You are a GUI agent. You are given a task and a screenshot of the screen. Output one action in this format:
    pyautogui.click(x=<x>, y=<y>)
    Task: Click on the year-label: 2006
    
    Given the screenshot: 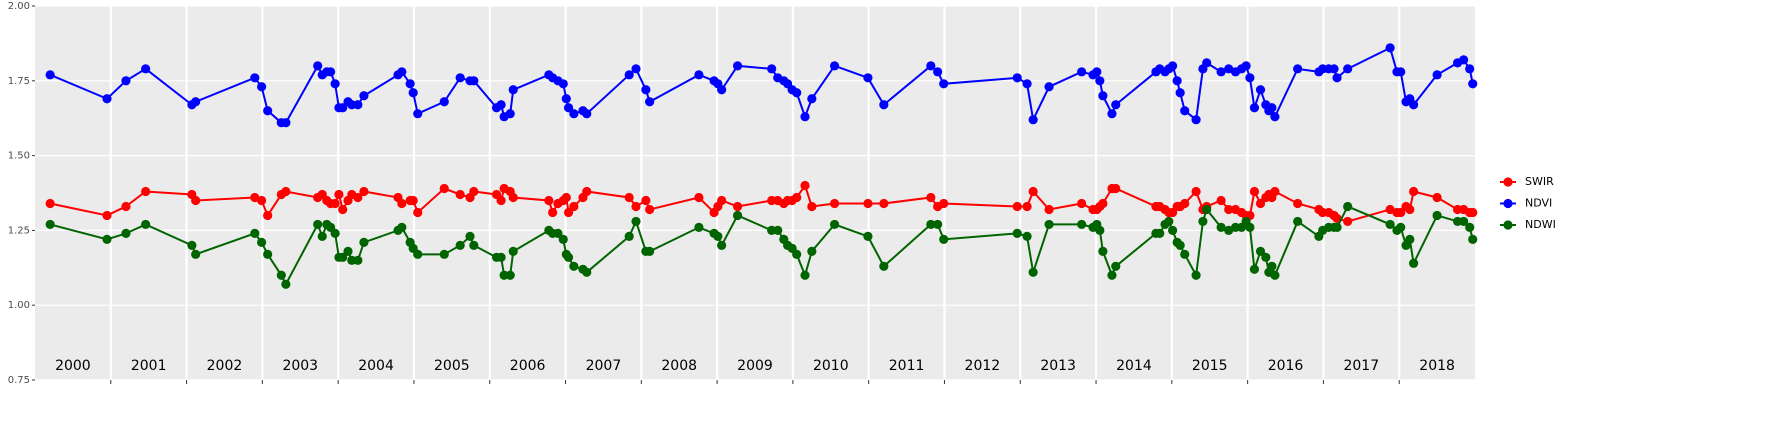 What is the action you would take?
    pyautogui.click(x=528, y=366)
    